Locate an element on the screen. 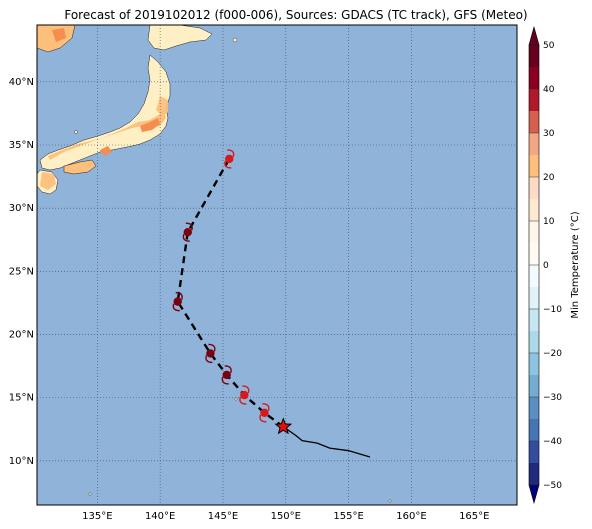 The image size is (592, 529). colorbar-tick-label: −20 is located at coordinates (552, 354).